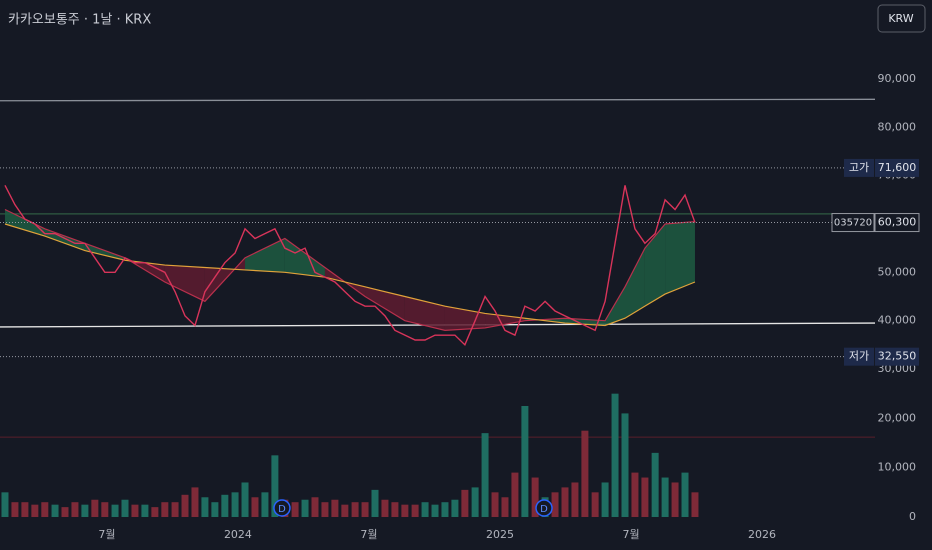 The width and height of the screenshot is (932, 550). What do you see at coordinates (282, 509) in the screenshot?
I see `event-label: D` at bounding box center [282, 509].